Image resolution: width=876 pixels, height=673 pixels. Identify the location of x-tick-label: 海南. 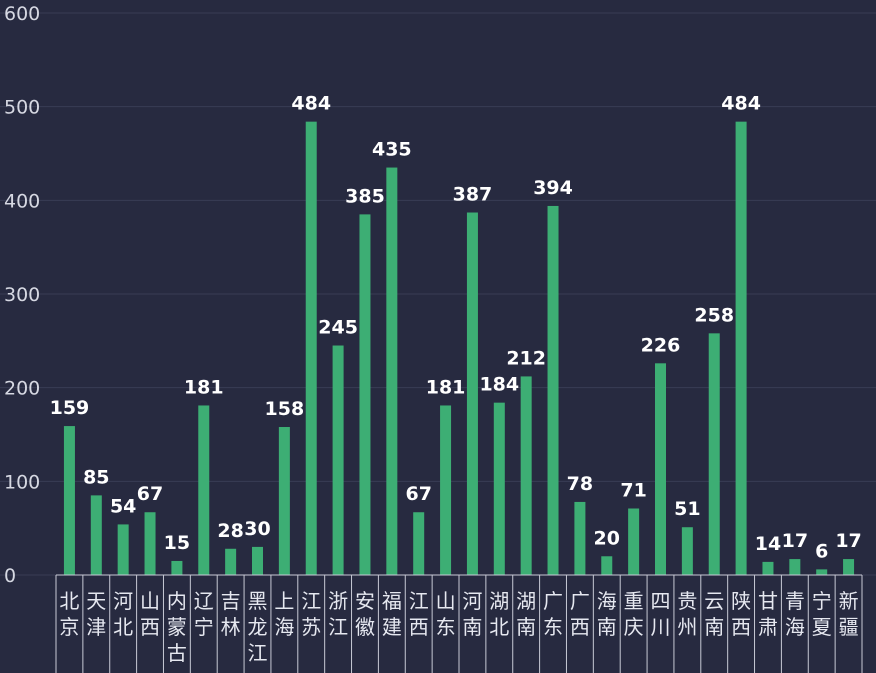
(607, 614).